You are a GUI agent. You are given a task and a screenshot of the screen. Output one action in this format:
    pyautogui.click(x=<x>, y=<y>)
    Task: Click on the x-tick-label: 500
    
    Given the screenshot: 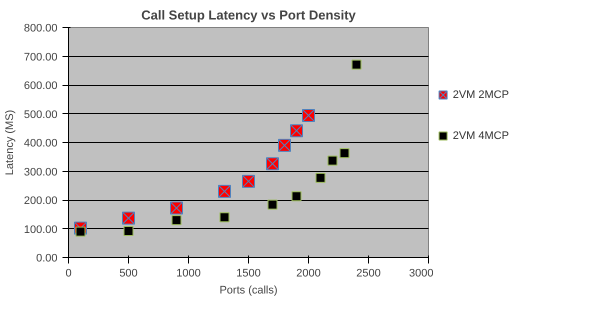 What is the action you would take?
    pyautogui.click(x=128, y=274)
    